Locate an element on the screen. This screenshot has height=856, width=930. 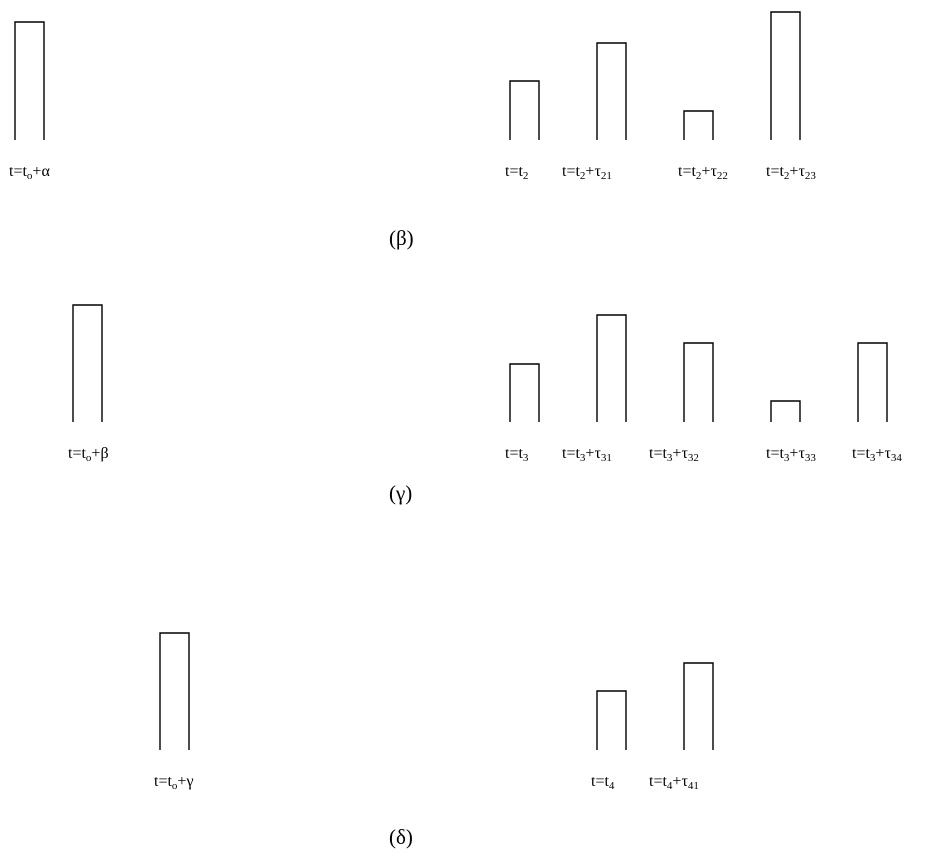
pulse-label-beta-2: t=t2 is located at coordinates (516, 172).